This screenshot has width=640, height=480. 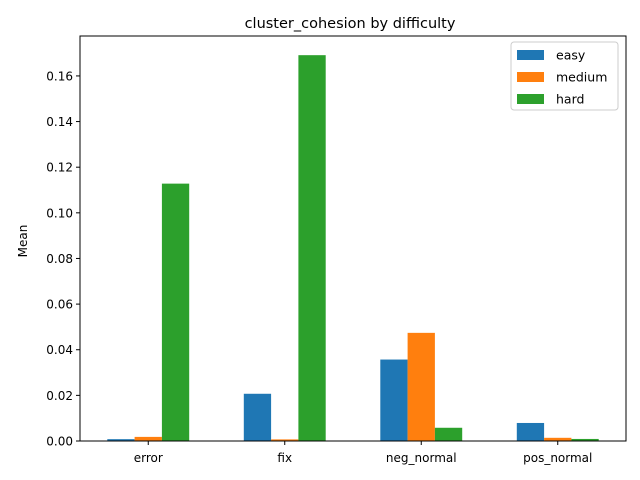 I want to click on y-tick-label: 0.12, so click(x=59, y=168).